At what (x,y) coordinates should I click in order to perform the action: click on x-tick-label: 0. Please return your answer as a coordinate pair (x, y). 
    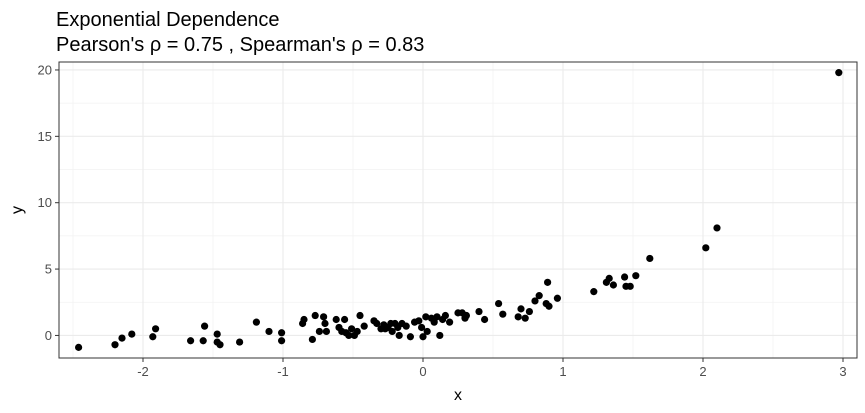
    Looking at the image, I should click on (422, 371).